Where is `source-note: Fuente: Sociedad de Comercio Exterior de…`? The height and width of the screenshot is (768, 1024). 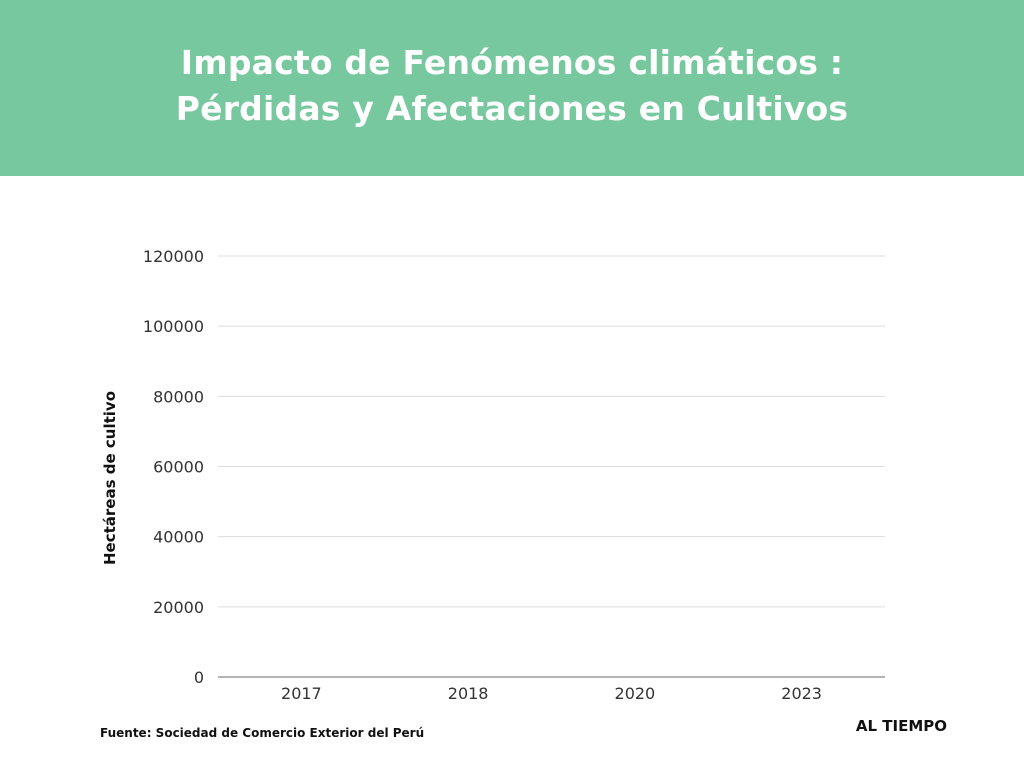
source-note: Fuente: Sociedad de Comercio Exterior de… is located at coordinates (262, 733).